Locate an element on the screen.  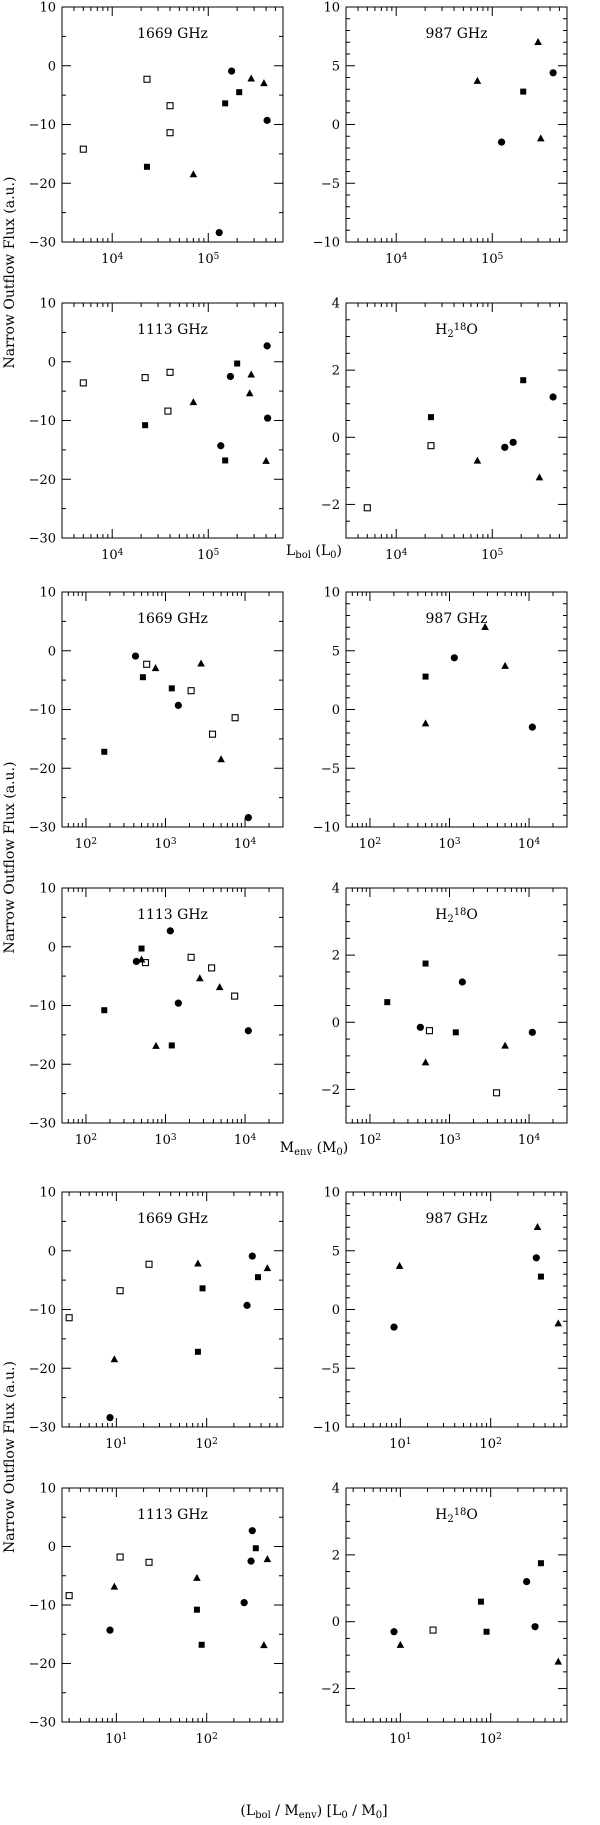
y-axis-title-lbol: Narrow Outflow Flux (a.u.) is located at coordinates (10, 273).